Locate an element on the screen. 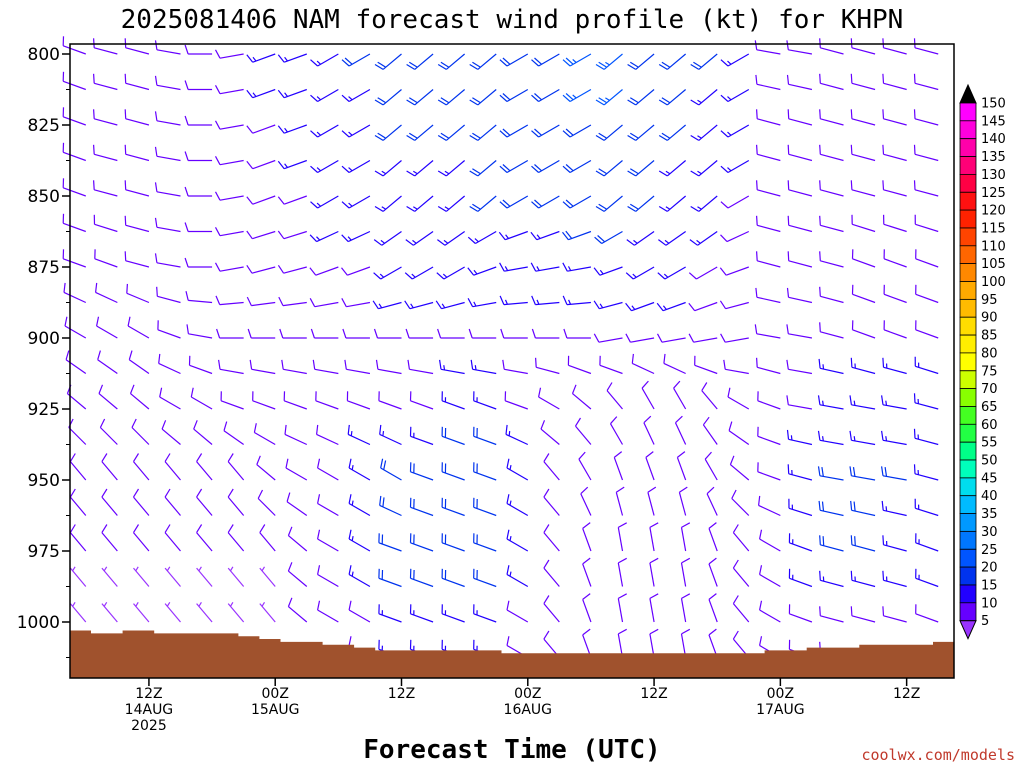 The height and width of the screenshot is (768, 1024). colorbar-label: 60 is located at coordinates (989, 425).